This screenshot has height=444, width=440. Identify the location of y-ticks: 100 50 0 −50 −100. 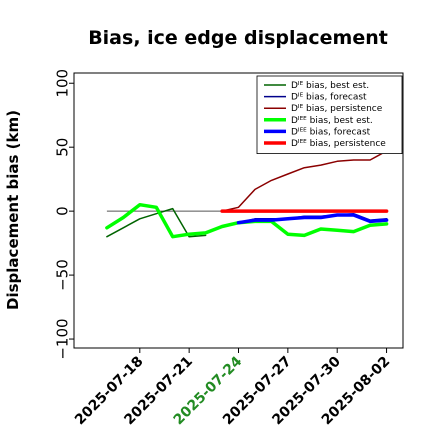
(64, 214).